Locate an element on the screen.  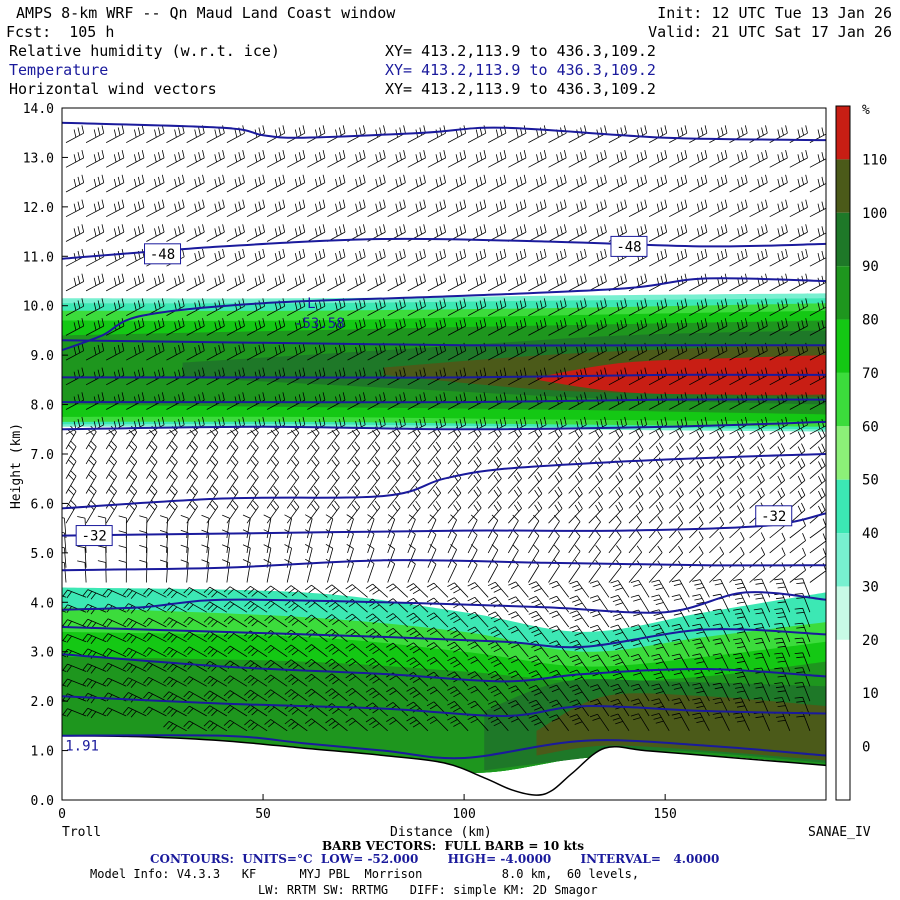
x-axis-label: Distance (km) is located at coordinates (441, 832).